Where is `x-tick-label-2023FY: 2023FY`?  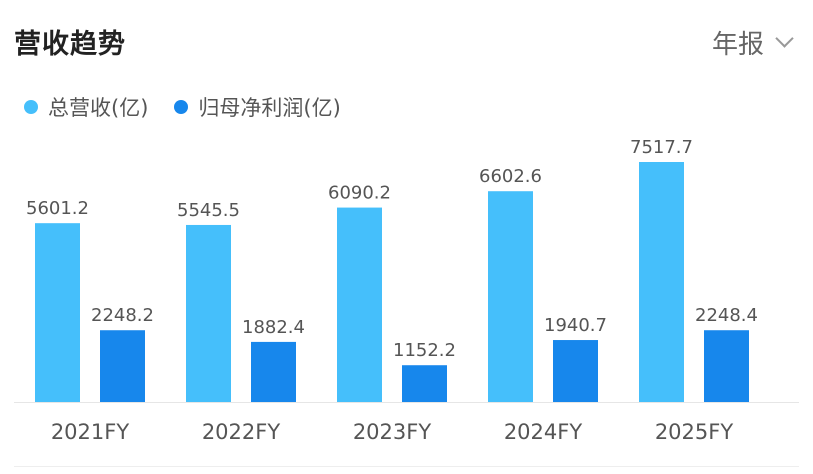
x-tick-label-2023FY: 2023FY is located at coordinates (392, 432).